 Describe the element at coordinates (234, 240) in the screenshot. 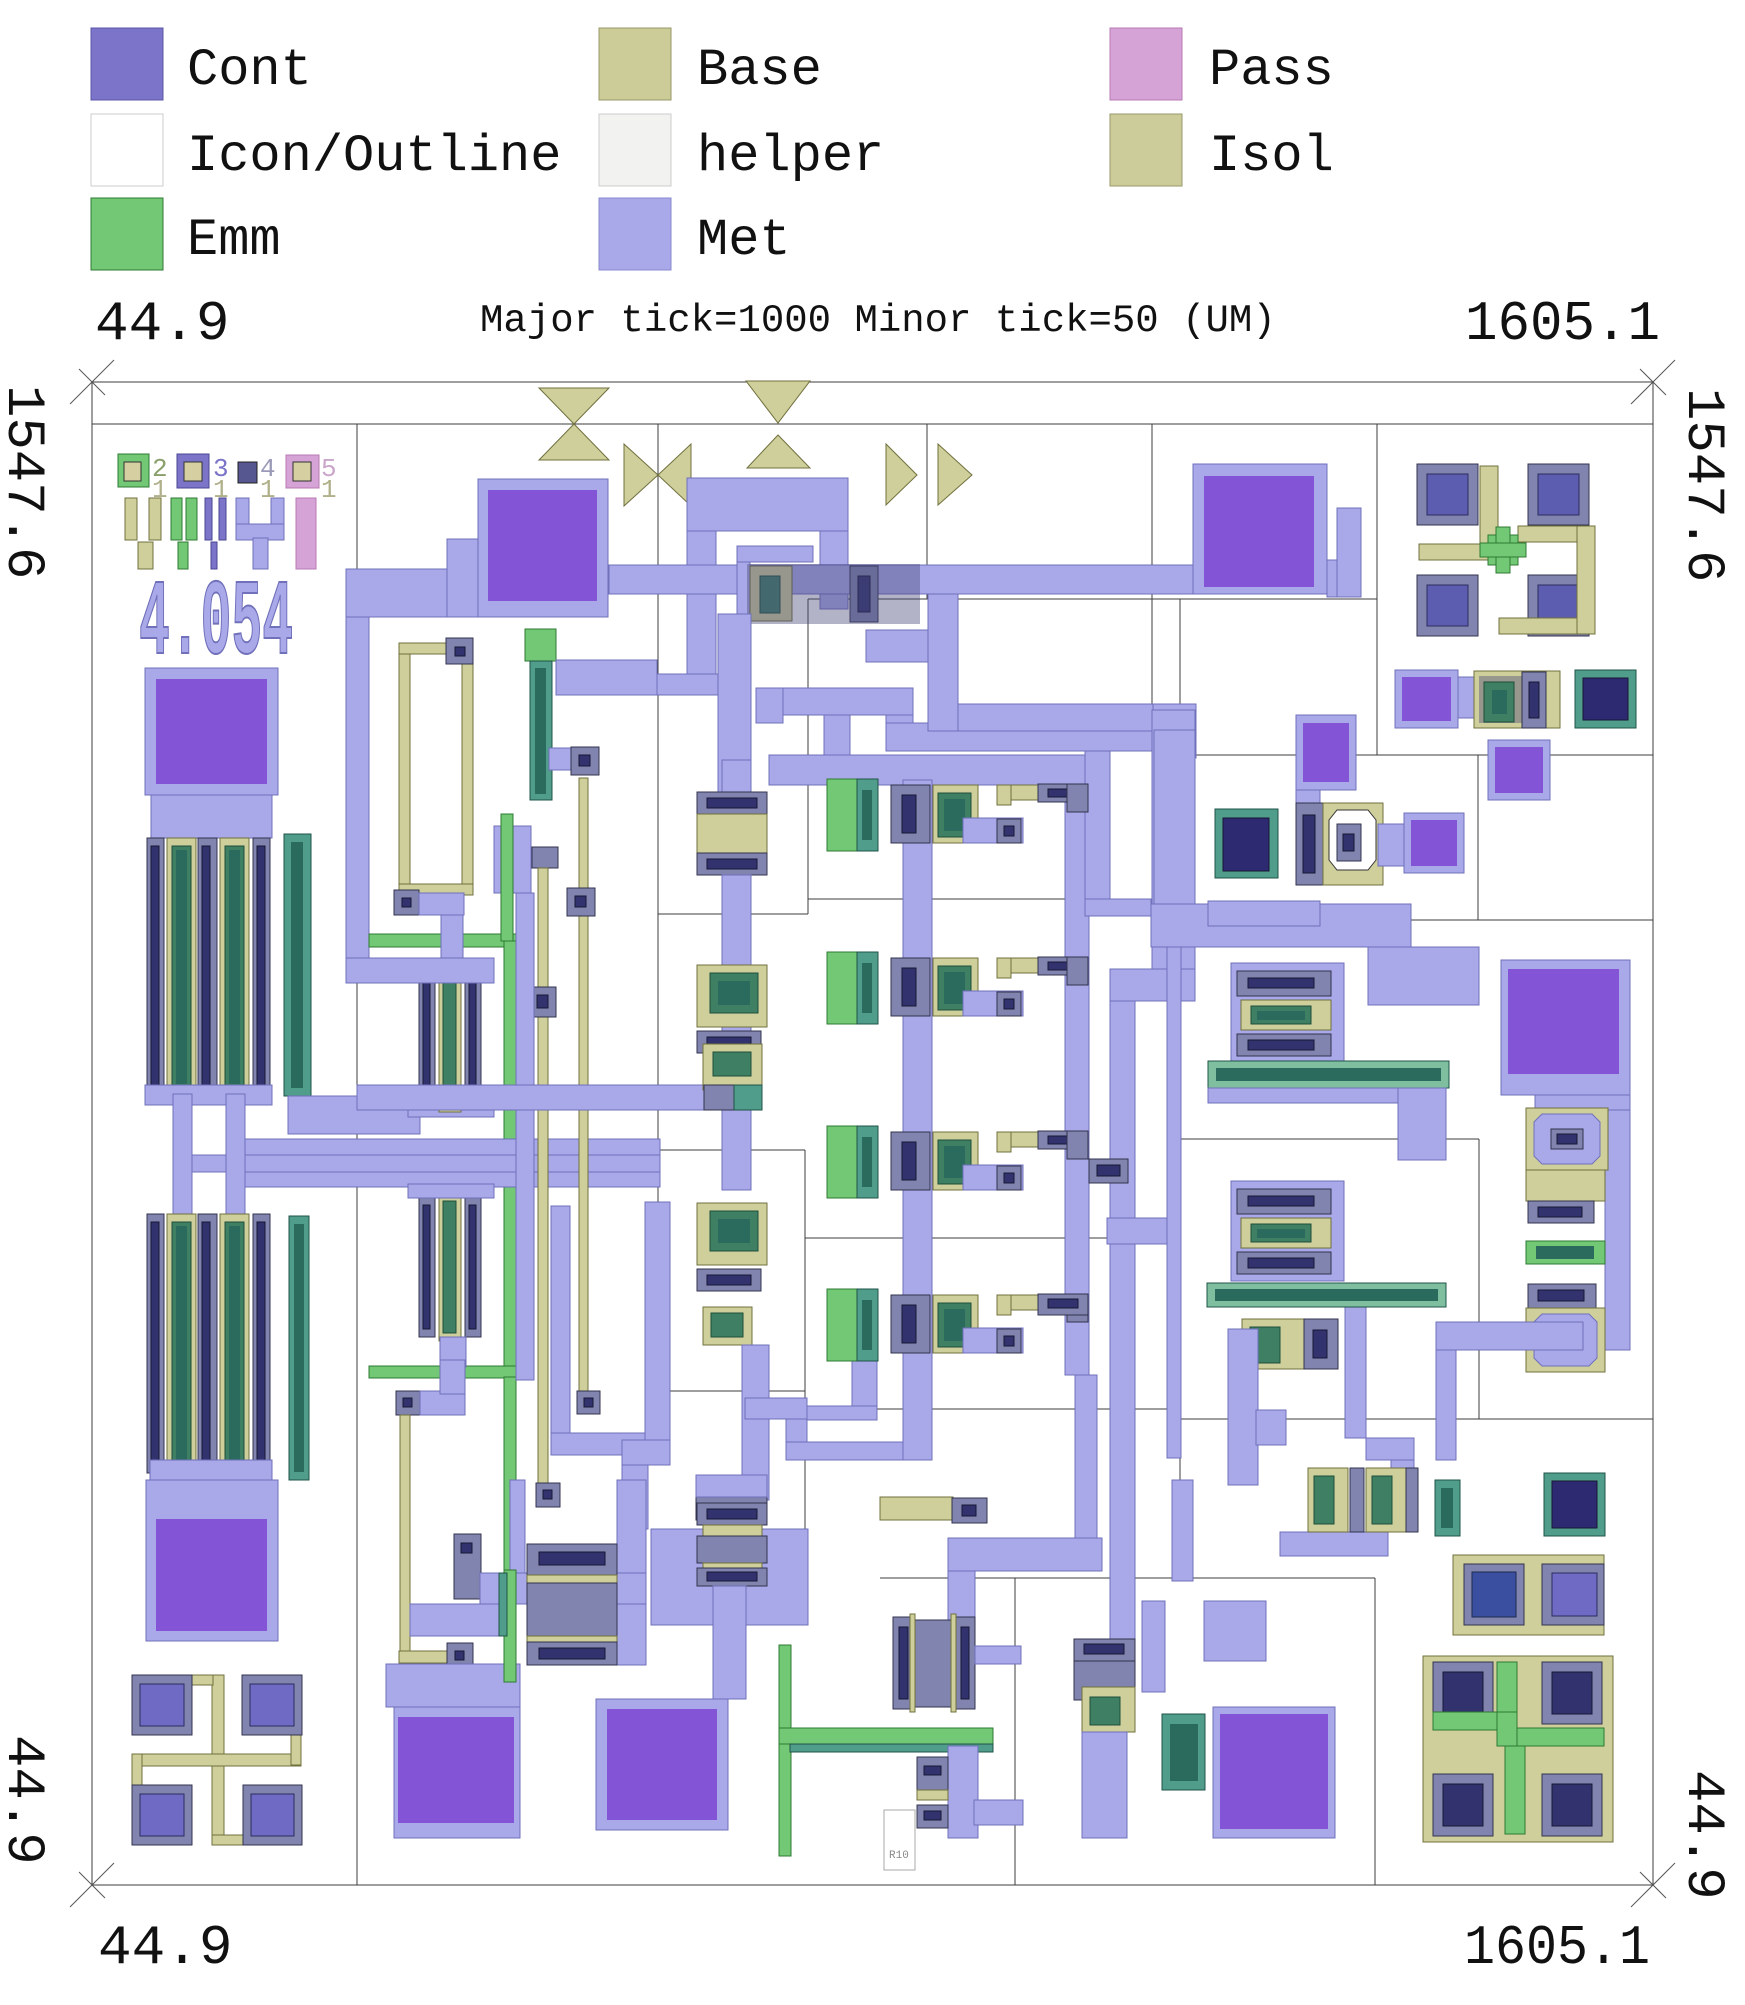

I see `svg-text: Emm` at that location.